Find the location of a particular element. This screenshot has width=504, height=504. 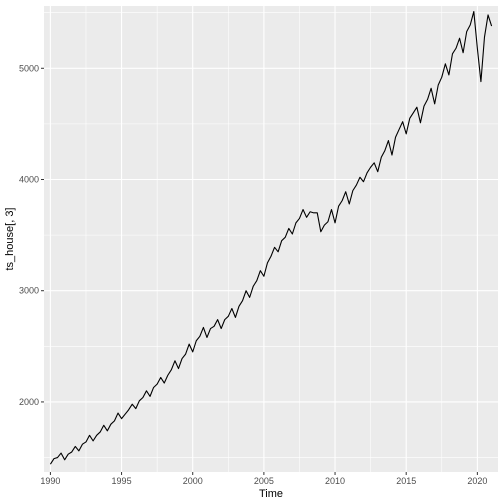

x-tick-label: 1990 is located at coordinates (50, 481).